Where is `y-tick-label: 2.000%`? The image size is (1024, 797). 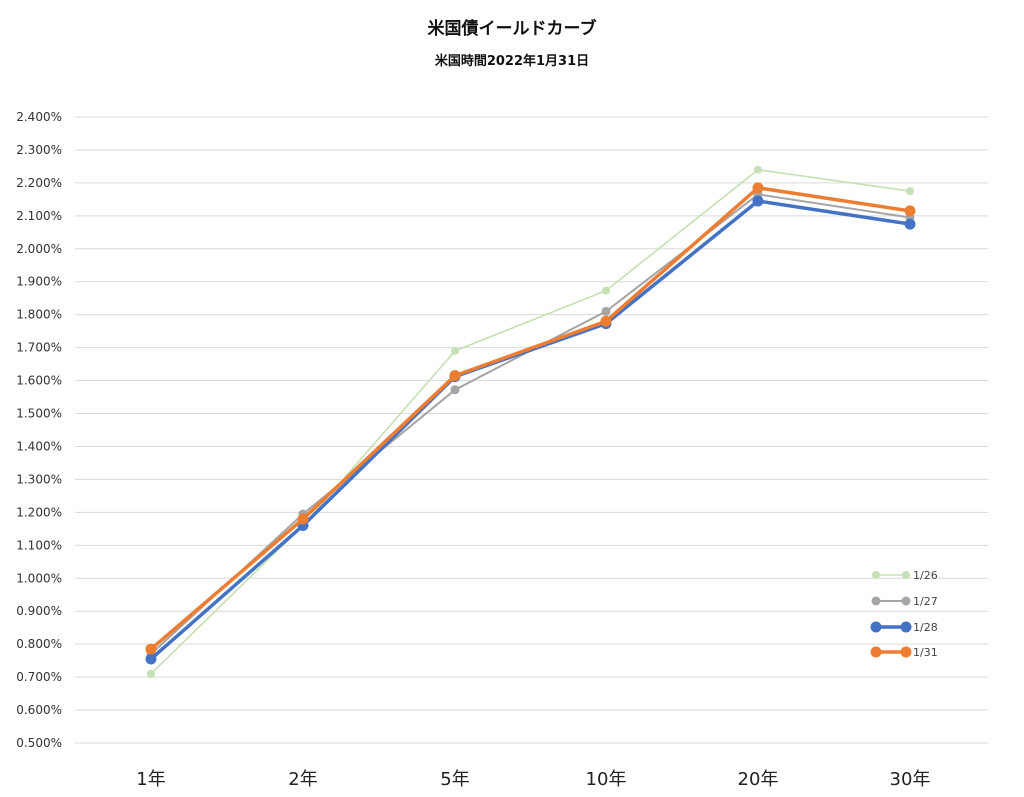
y-tick-label: 2.000% is located at coordinates (39, 249).